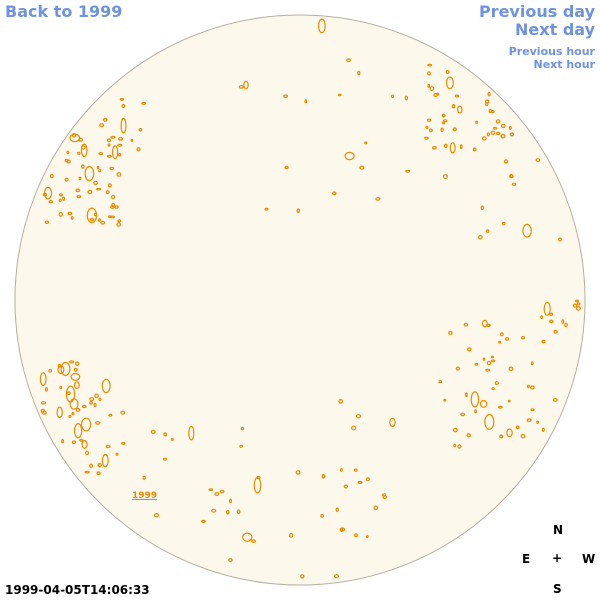 This screenshot has width=600, height=600. I want to click on next-hour-link: Next hour, so click(564, 64).